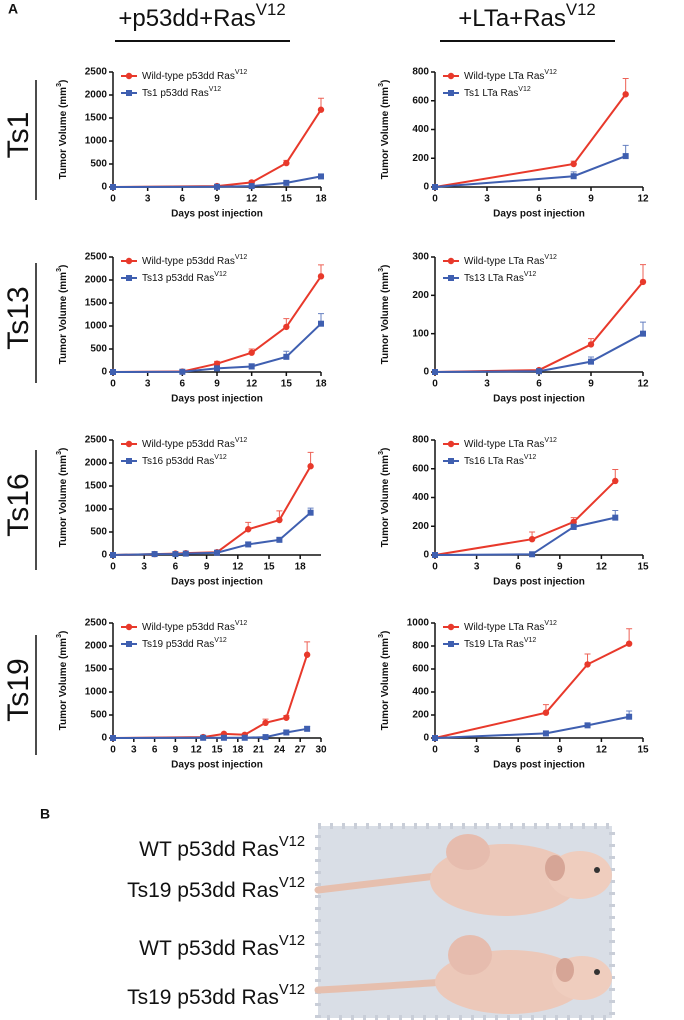 The width and height of the screenshot is (684, 1020). Describe the element at coordinates (321, 750) in the screenshot. I see `x-tick-label: 30` at that location.